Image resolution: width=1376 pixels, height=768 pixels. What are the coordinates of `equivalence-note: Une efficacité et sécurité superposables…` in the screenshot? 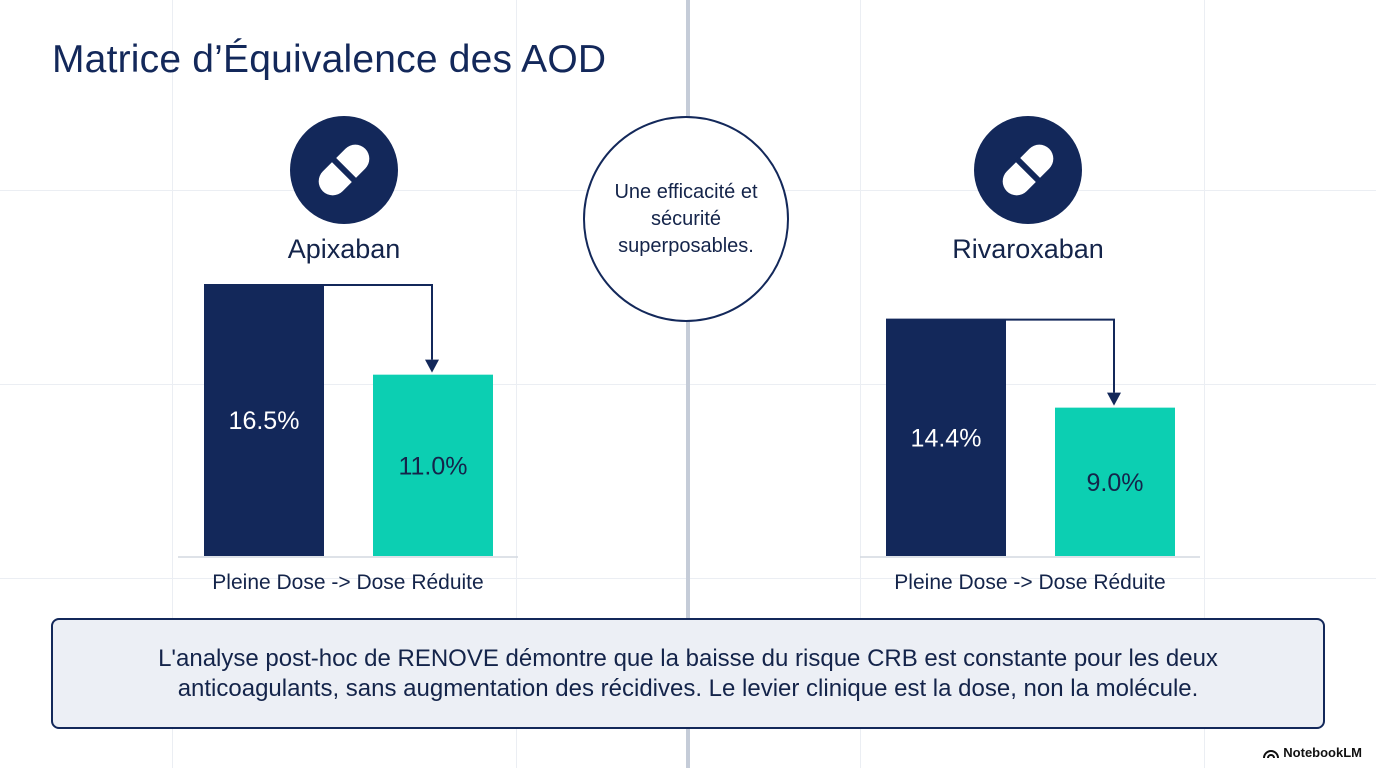 It's located at (686, 219).